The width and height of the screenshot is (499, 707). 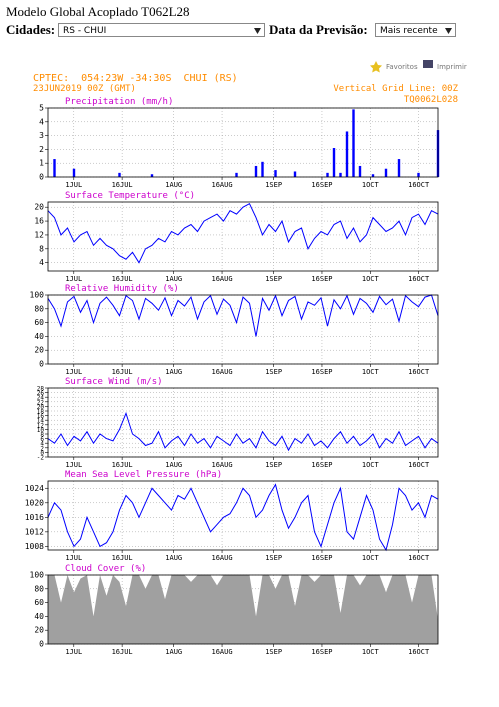 I want to click on data-label: Data da Previsão:, so click(x=318, y=29).